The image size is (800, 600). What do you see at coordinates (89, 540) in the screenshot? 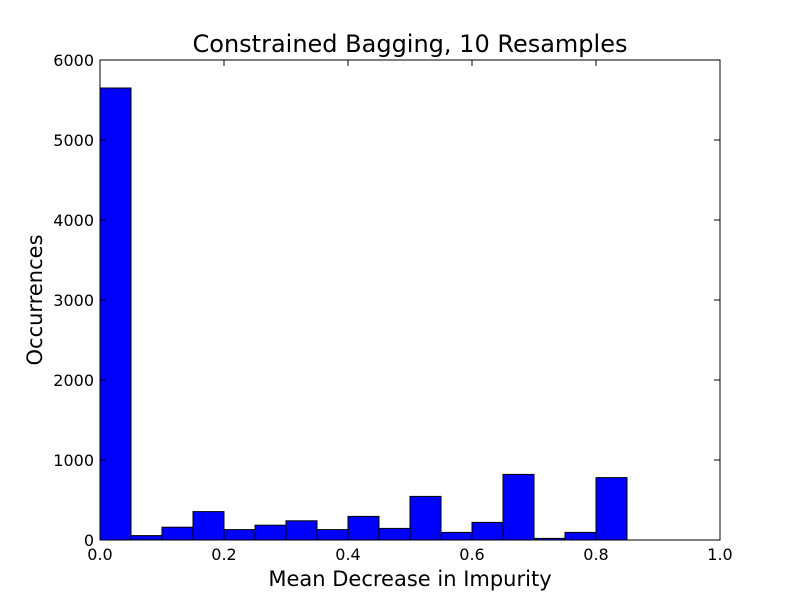
I see `y-tick-label: 0` at bounding box center [89, 540].